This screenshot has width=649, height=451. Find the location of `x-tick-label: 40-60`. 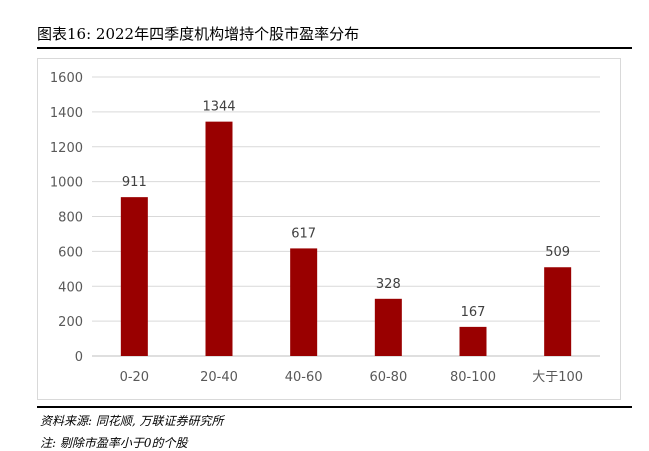

x-tick-label: 40-60 is located at coordinates (304, 377).